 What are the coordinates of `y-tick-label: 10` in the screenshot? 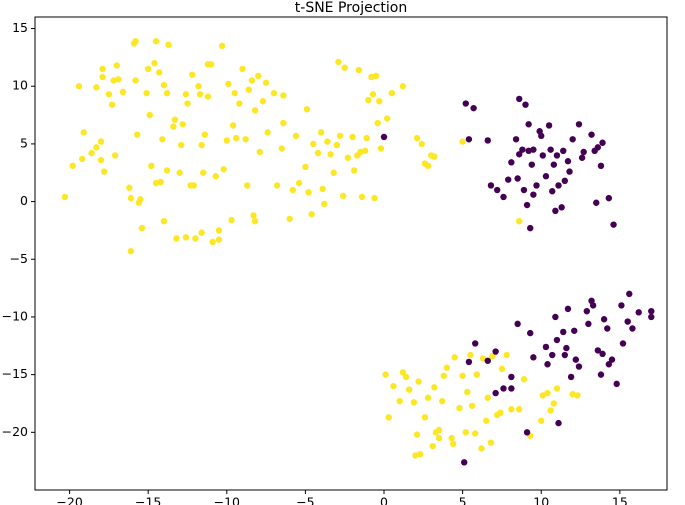 It's located at (20, 85).